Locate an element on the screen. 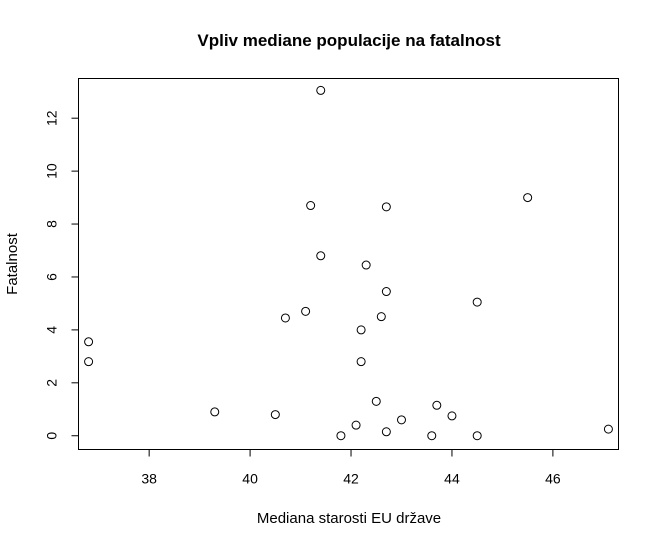  x-tick-label: 46 is located at coordinates (553, 479).